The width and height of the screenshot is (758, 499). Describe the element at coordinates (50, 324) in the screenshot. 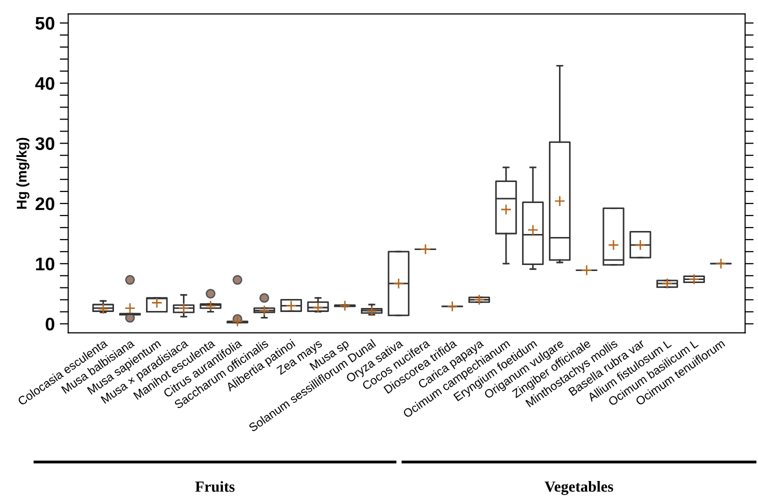

I see `y-tick-label: 0` at that location.